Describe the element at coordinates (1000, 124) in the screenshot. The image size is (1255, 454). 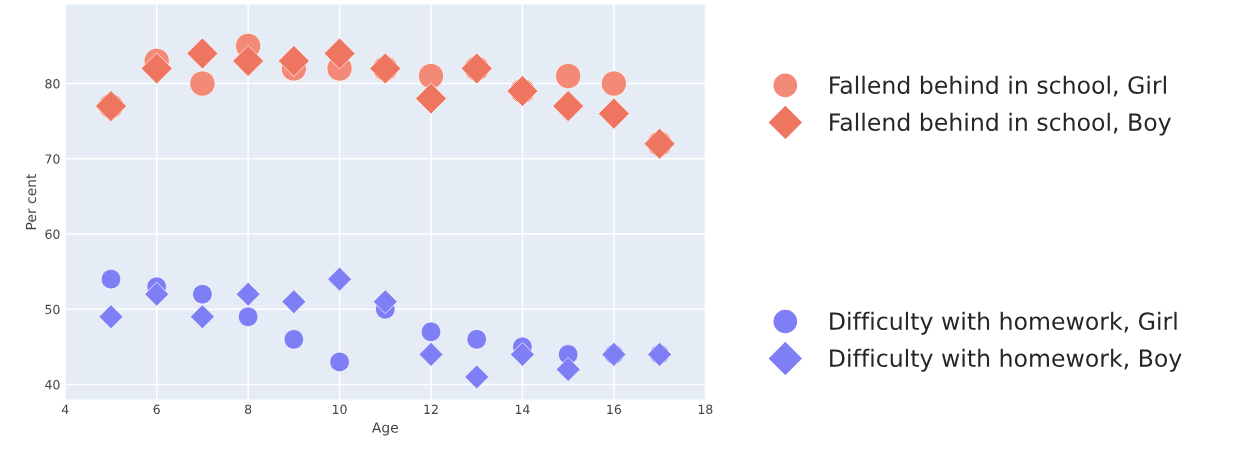
I see `legend-label: Fallend behind in school, Boy` at that location.